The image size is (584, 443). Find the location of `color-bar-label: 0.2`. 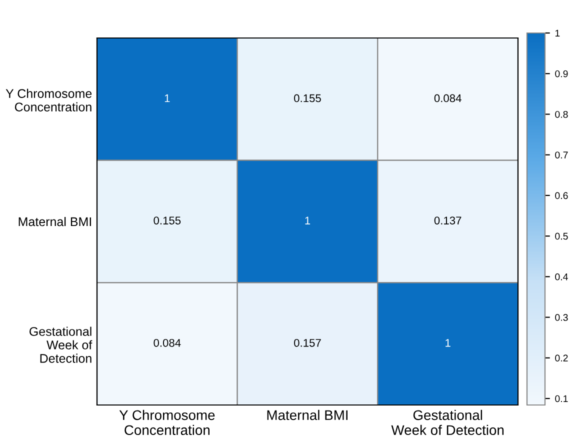

color-bar-label: 0.2 is located at coordinates (561, 358).